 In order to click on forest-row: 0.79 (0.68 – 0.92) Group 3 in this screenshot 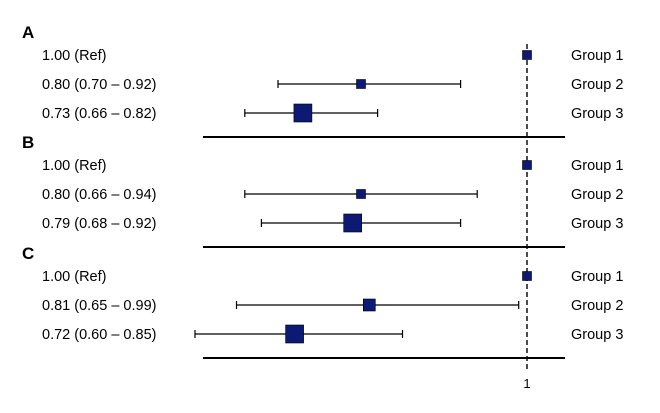, I will do `click(332, 223)`.